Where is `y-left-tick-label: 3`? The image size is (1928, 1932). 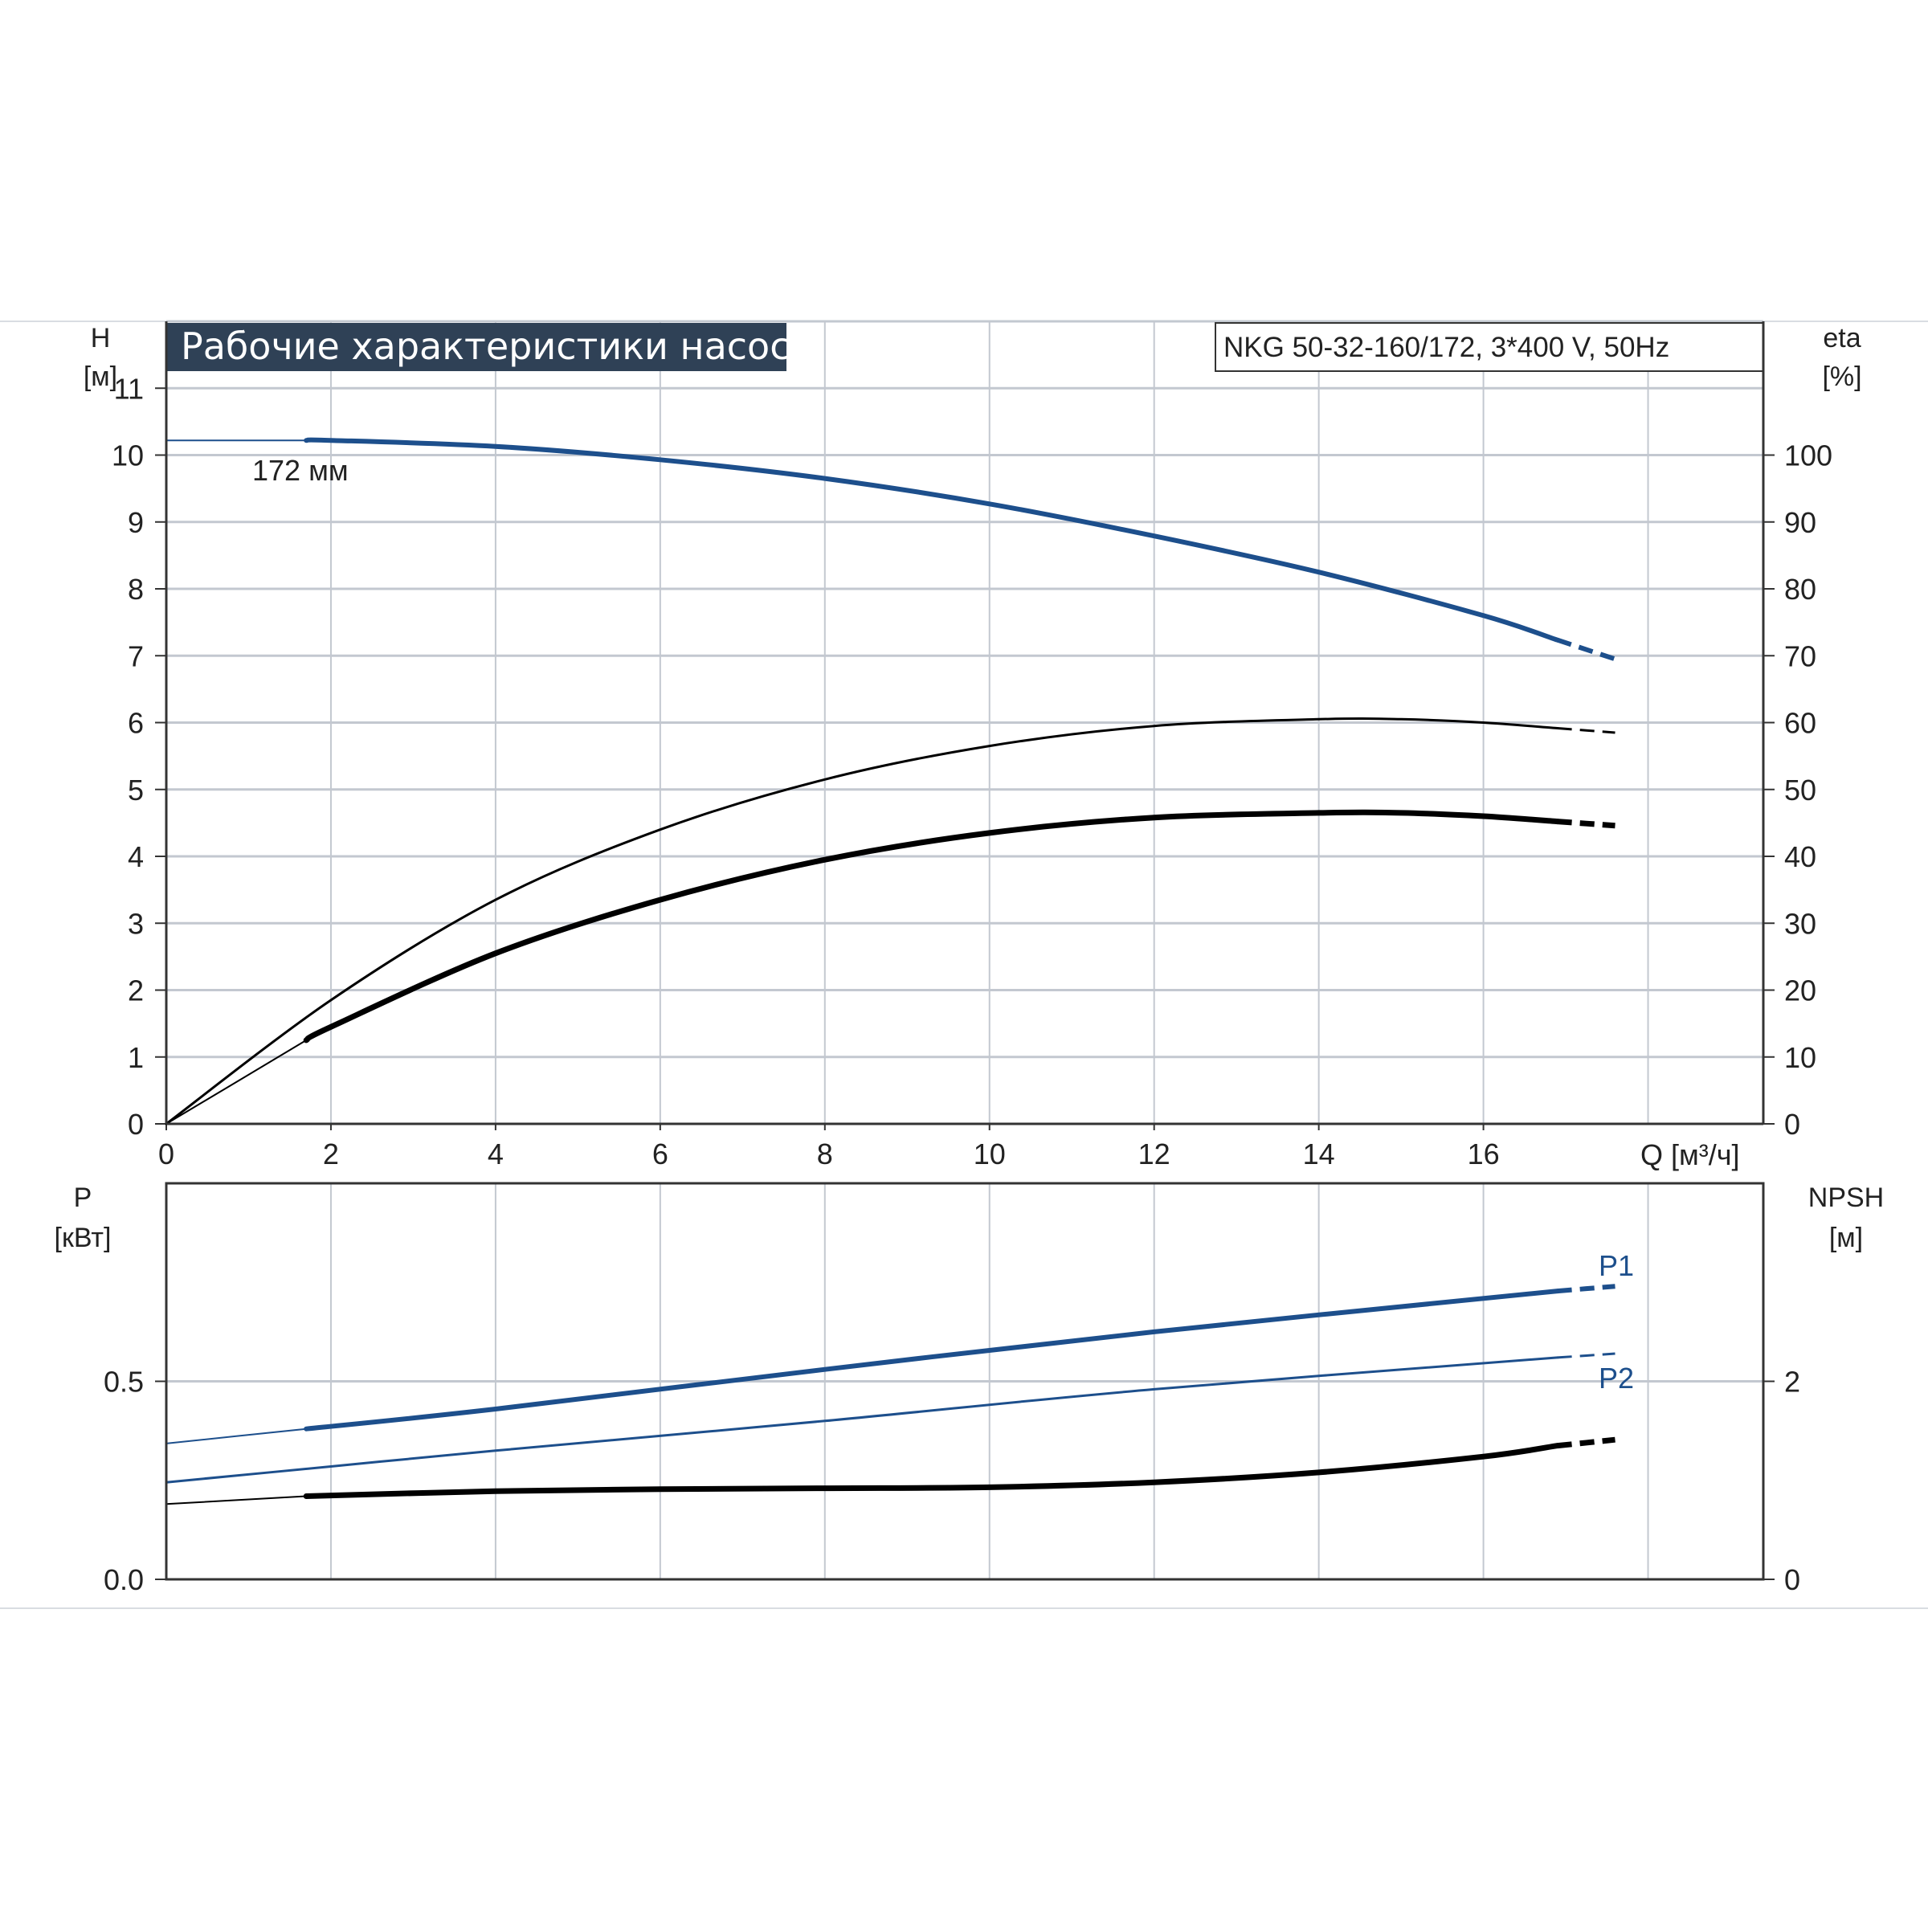 y-left-tick-label: 3 is located at coordinates (136, 923).